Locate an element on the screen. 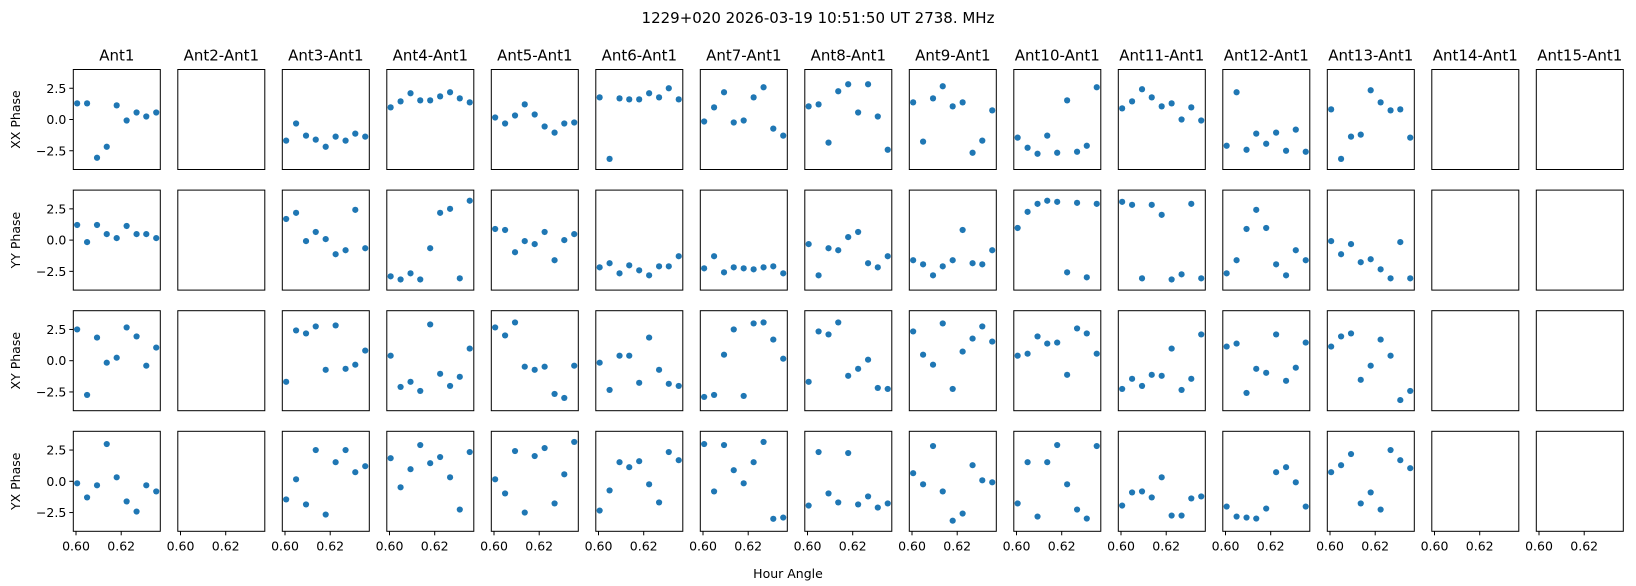 The image size is (1636, 586). subplot-ant7-ant1-xx: Ant7-Ant1 is located at coordinates (743, 108).